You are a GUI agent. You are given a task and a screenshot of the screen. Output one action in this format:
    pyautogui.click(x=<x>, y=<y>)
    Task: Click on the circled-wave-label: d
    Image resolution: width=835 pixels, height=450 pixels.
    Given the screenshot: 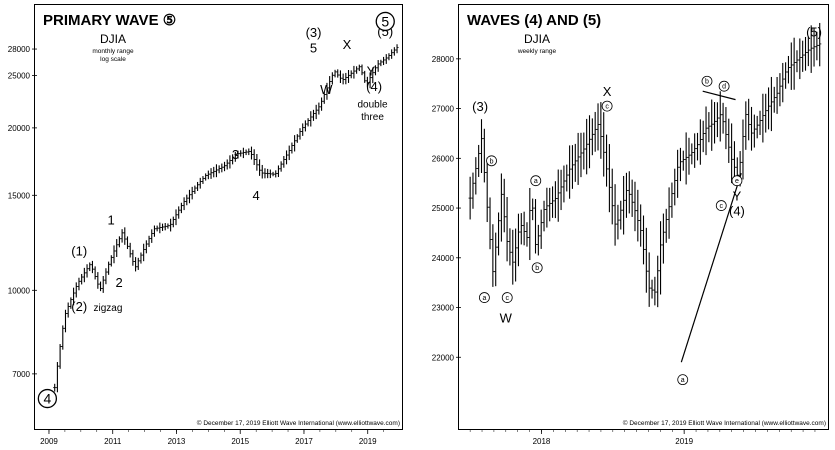 What is the action you would take?
    pyautogui.click(x=724, y=87)
    